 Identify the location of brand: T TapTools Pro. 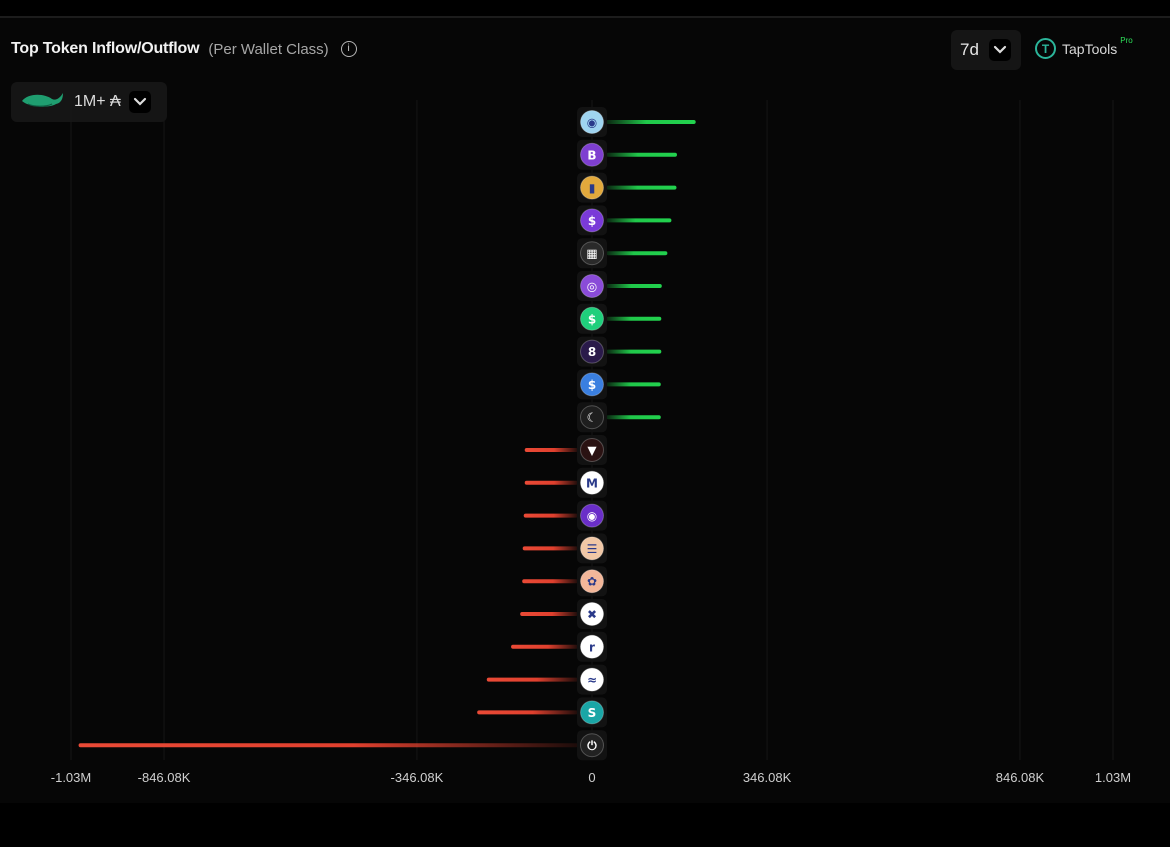
(1085, 47).